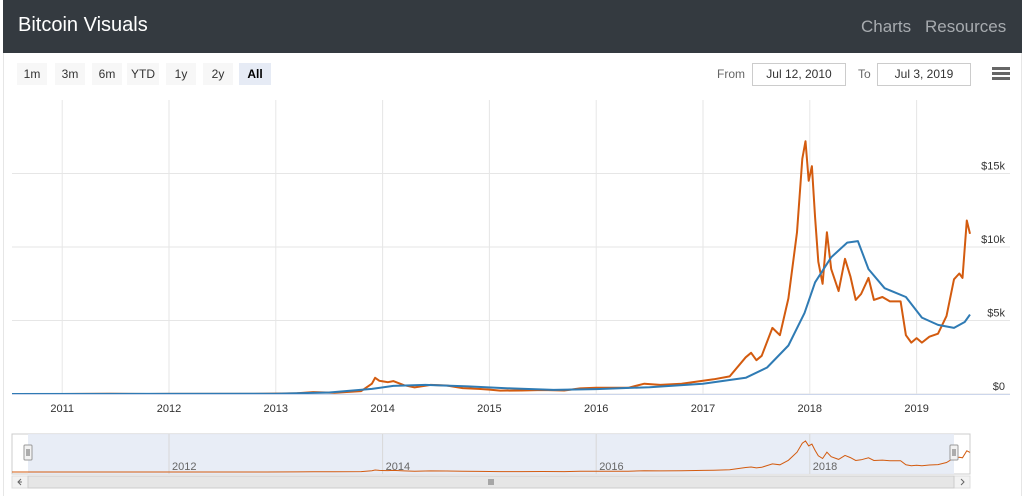  Describe the element at coordinates (916, 409) in the screenshot. I see `x-tick-label: 2019` at that location.